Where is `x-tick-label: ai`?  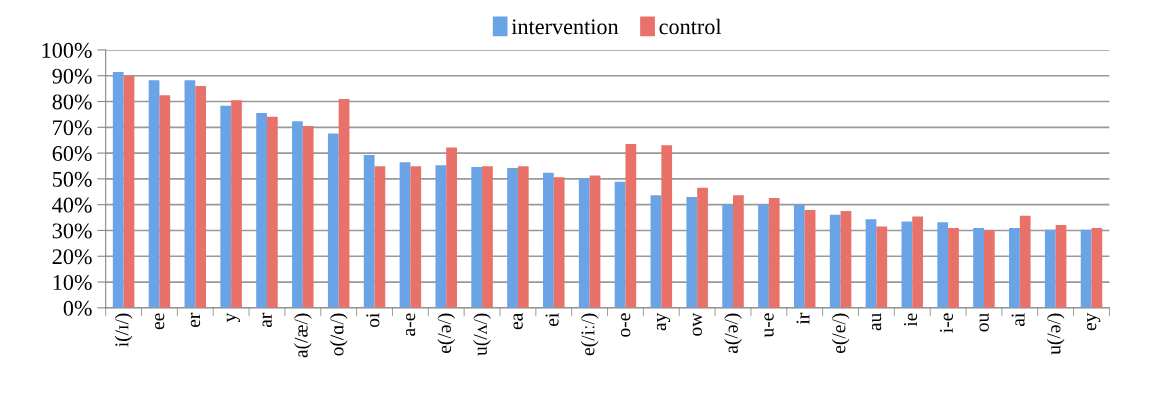 x-tick-label: ai is located at coordinates (1018, 320).